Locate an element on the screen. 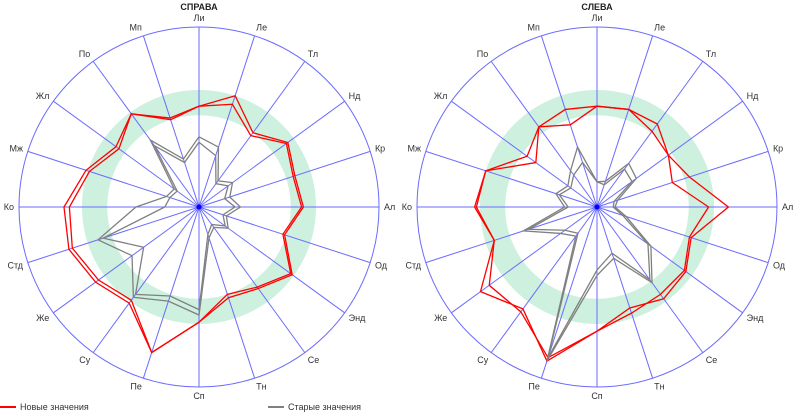  legend-new-swatch is located at coordinates (8, 407).